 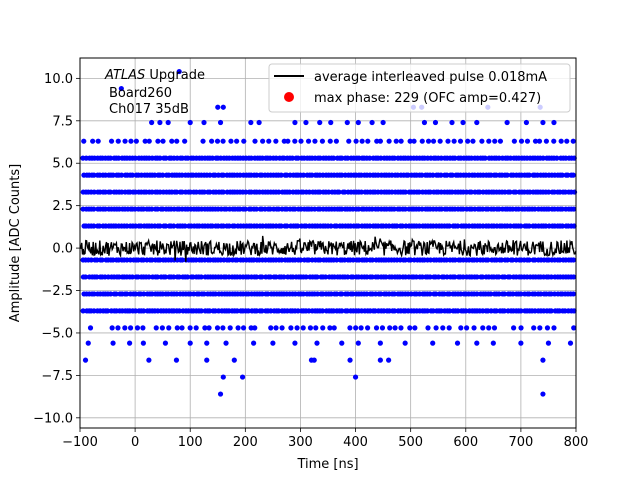 What do you see at coordinates (576, 442) in the screenshot?
I see `x-tick-label: 800` at bounding box center [576, 442].